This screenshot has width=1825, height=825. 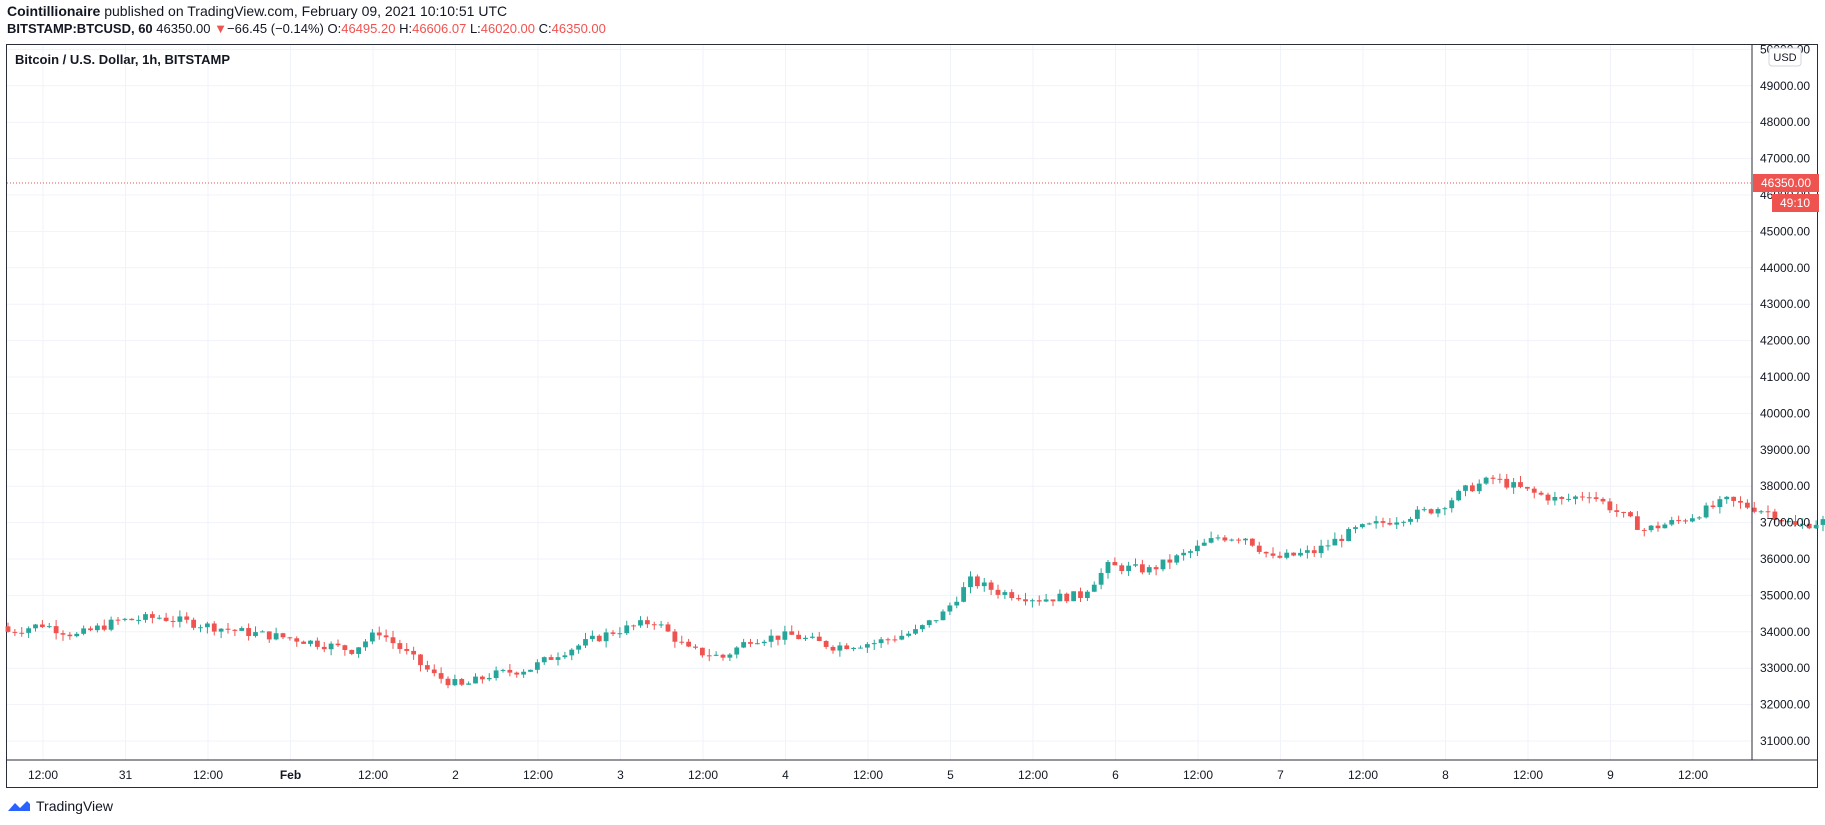 I want to click on price-tag-label: 46350.00, so click(x=1786, y=183).